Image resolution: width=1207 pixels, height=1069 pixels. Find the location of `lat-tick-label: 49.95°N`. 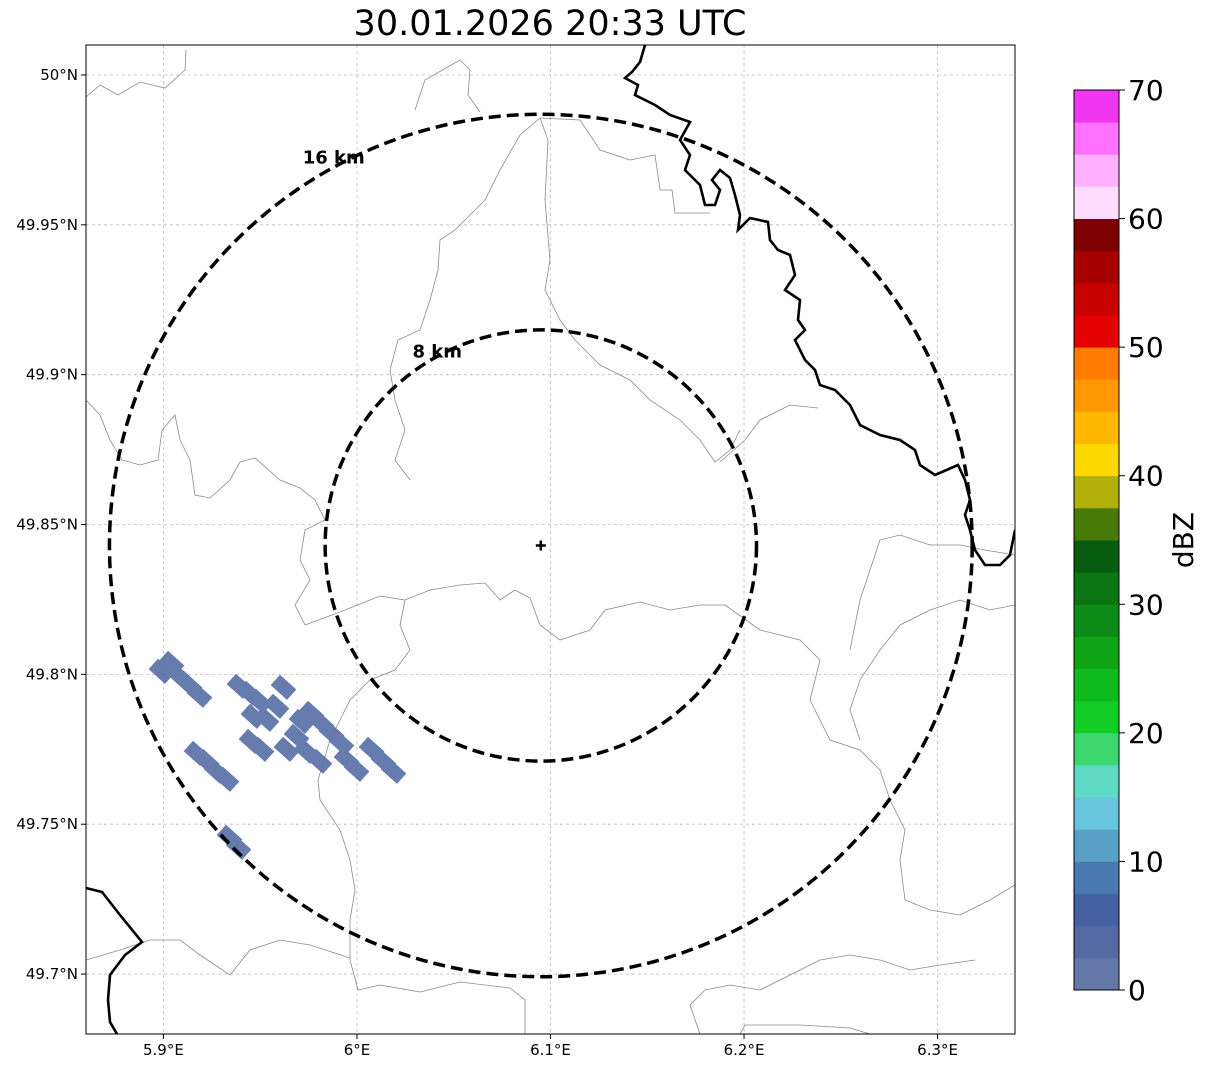

lat-tick-label: 49.95°N is located at coordinates (47, 225).